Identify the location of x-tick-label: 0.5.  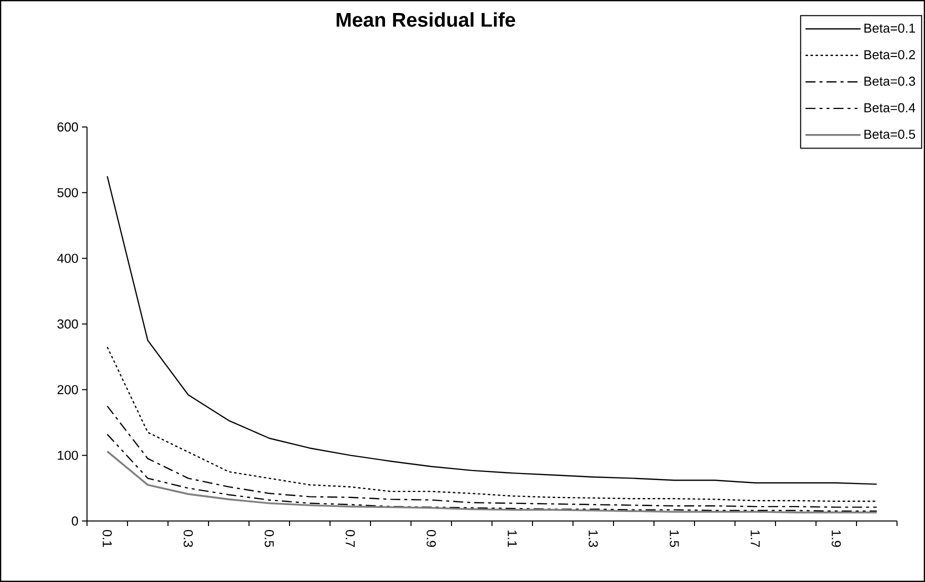
(269, 538).